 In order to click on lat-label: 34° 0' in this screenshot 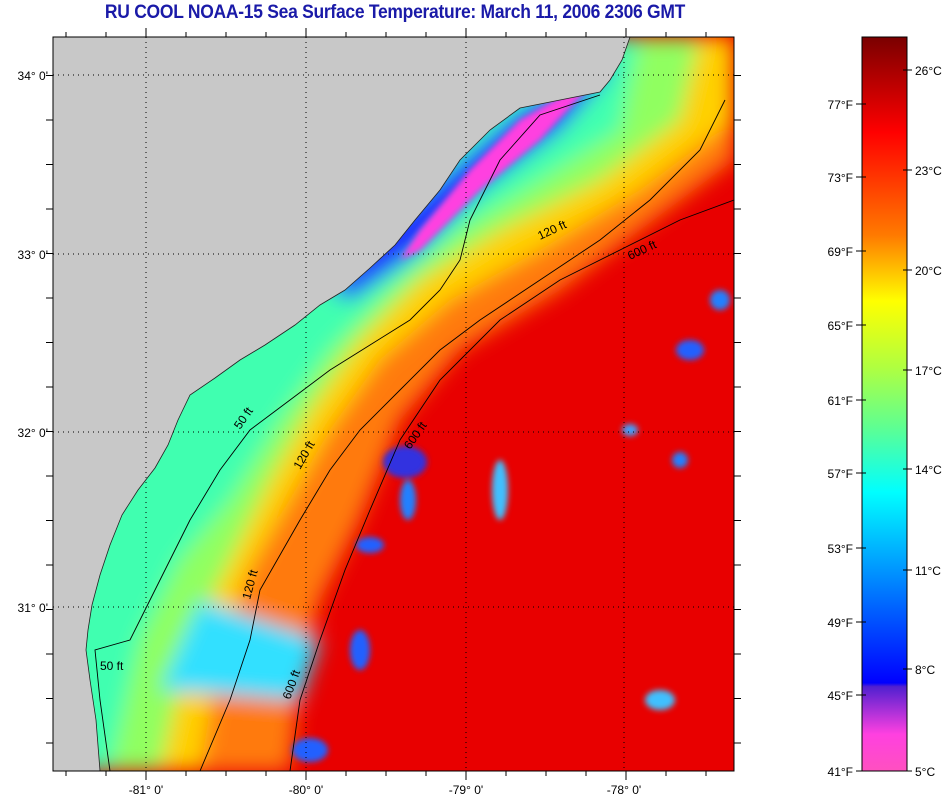, I will do `click(33, 76)`.